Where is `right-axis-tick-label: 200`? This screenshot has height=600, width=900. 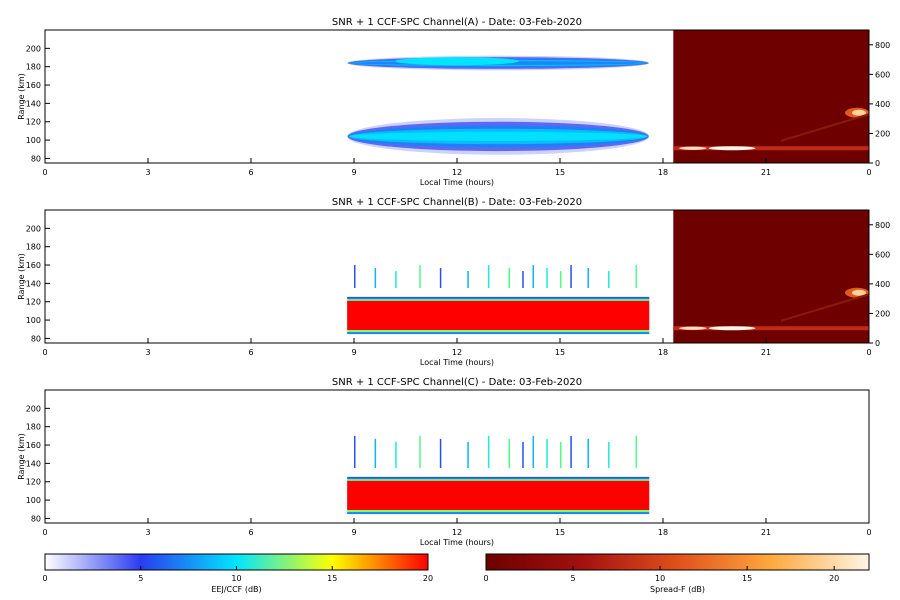
right-axis-tick-label: 200 is located at coordinates (882, 133).